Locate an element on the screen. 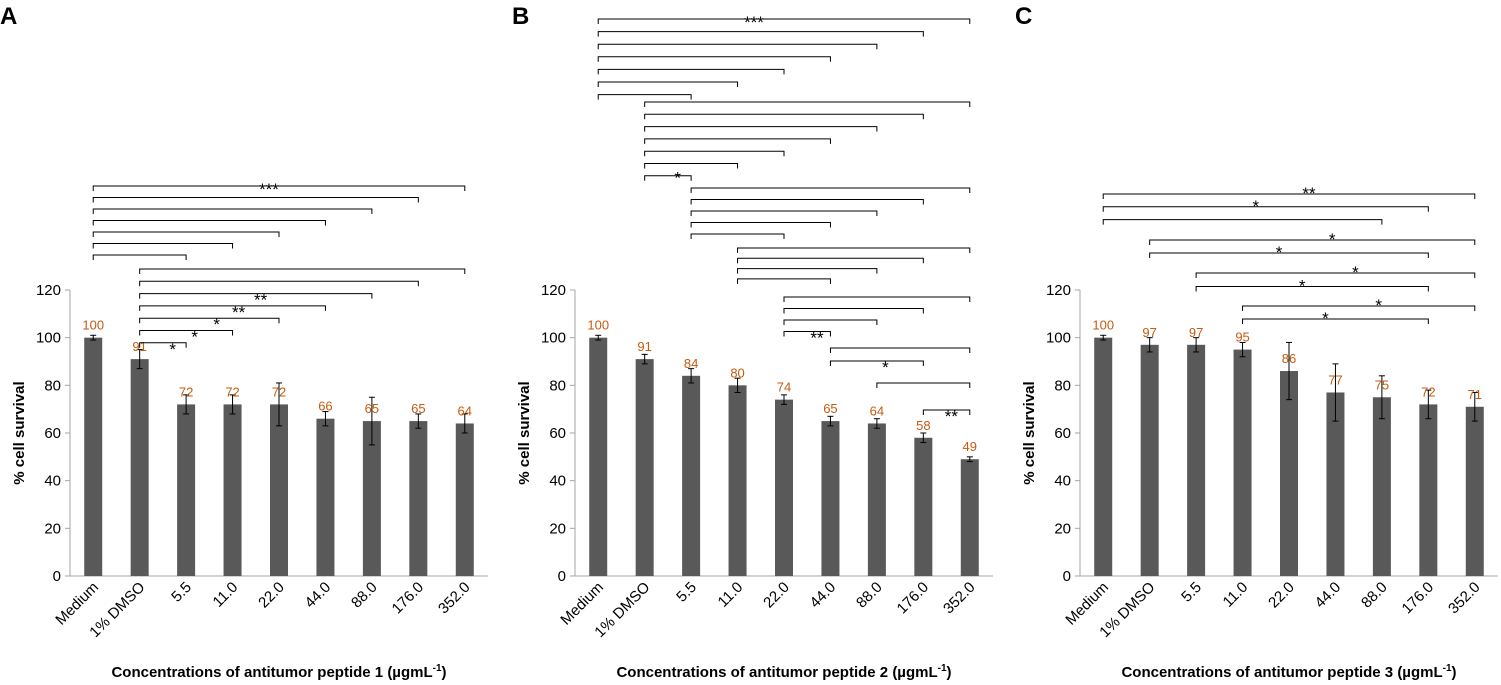 The width and height of the screenshot is (1501, 685). data-label: 72 is located at coordinates (232, 391).